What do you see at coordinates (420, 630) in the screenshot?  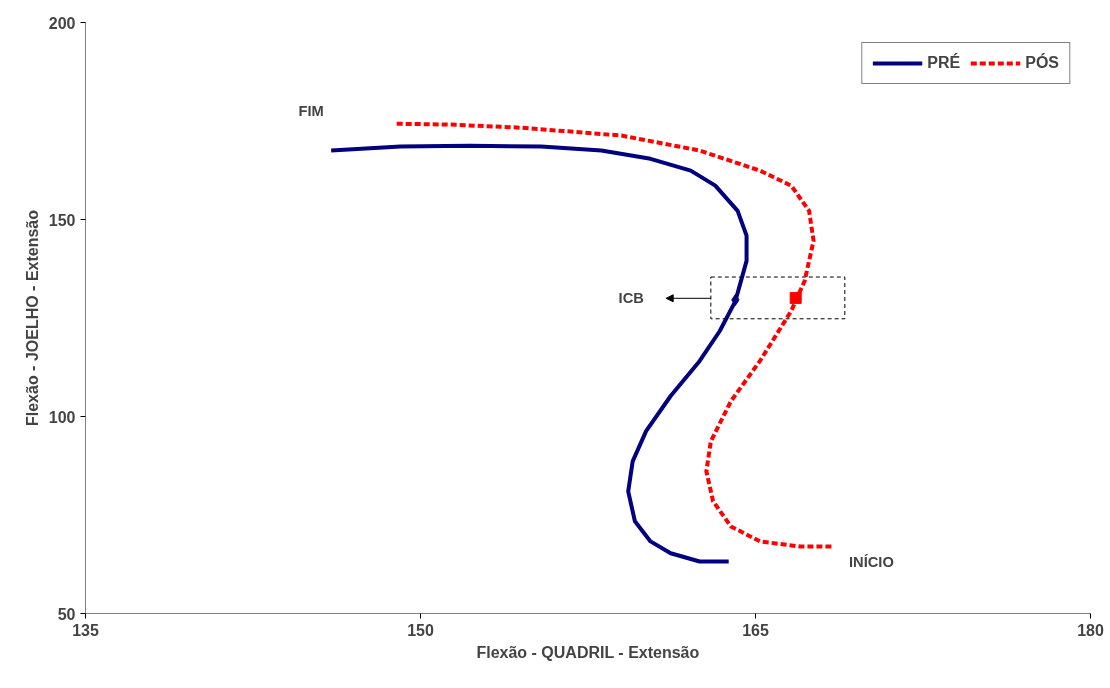 I see `x-tick-label: 150` at bounding box center [420, 630].